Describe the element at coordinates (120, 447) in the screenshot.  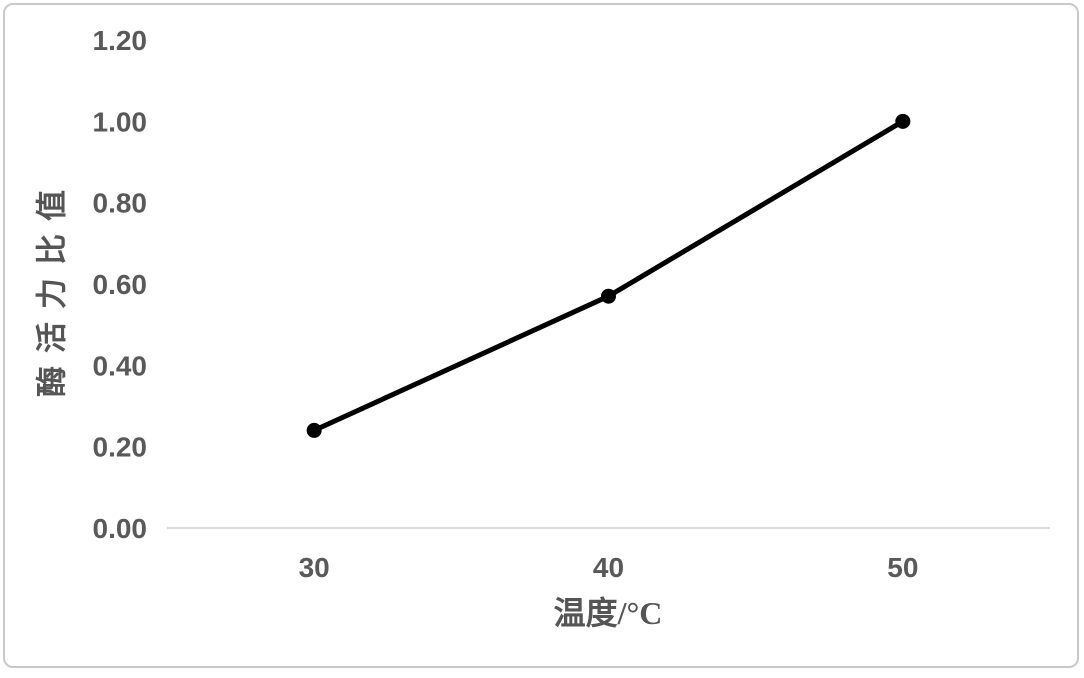
I see `y-tick-label: 0.20` at that location.